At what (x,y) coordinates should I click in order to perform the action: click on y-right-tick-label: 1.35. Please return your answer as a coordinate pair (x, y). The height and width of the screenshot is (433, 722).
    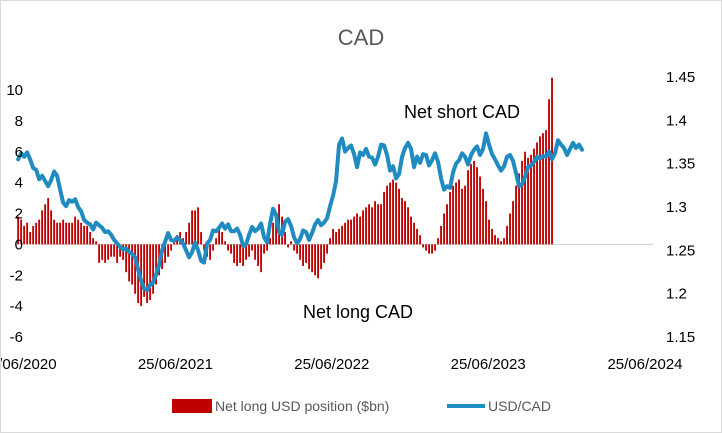
    Looking at the image, I should click on (680, 164).